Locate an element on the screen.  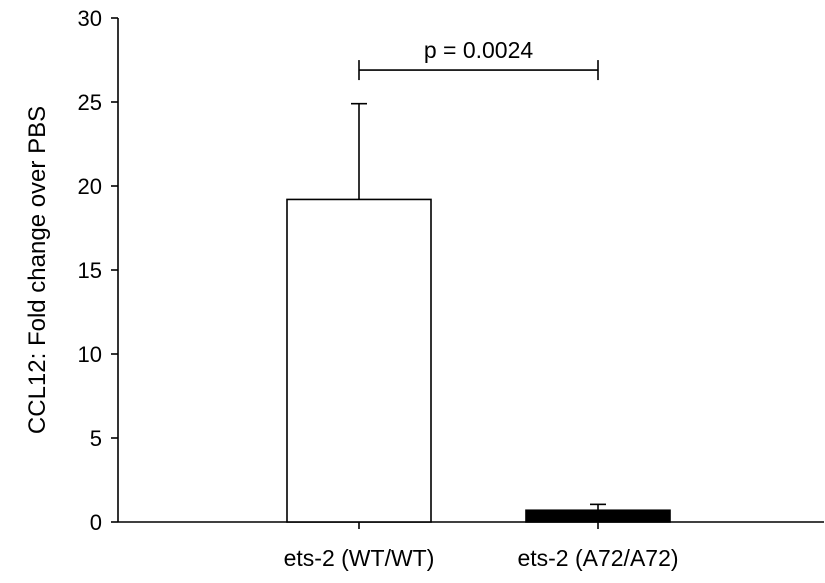
y-axis-label: CCL12: Fold change over PBS is located at coordinates (37, 270).